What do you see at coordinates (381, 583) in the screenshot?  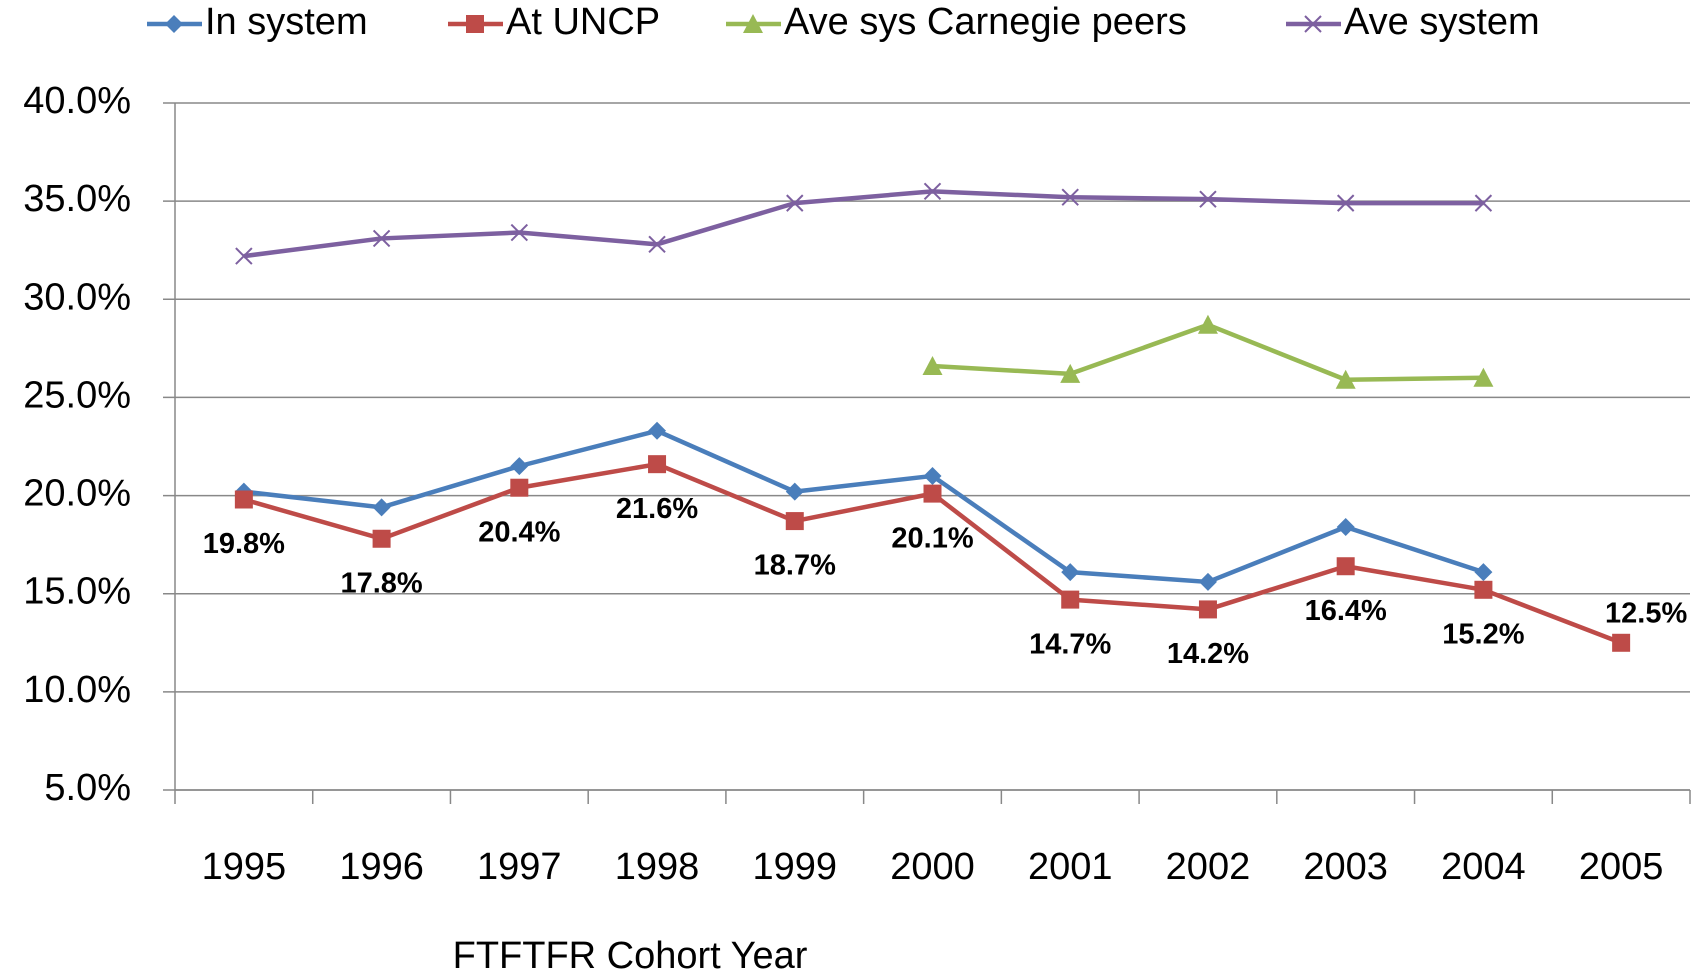 I see `data-label: 17.8%` at bounding box center [381, 583].